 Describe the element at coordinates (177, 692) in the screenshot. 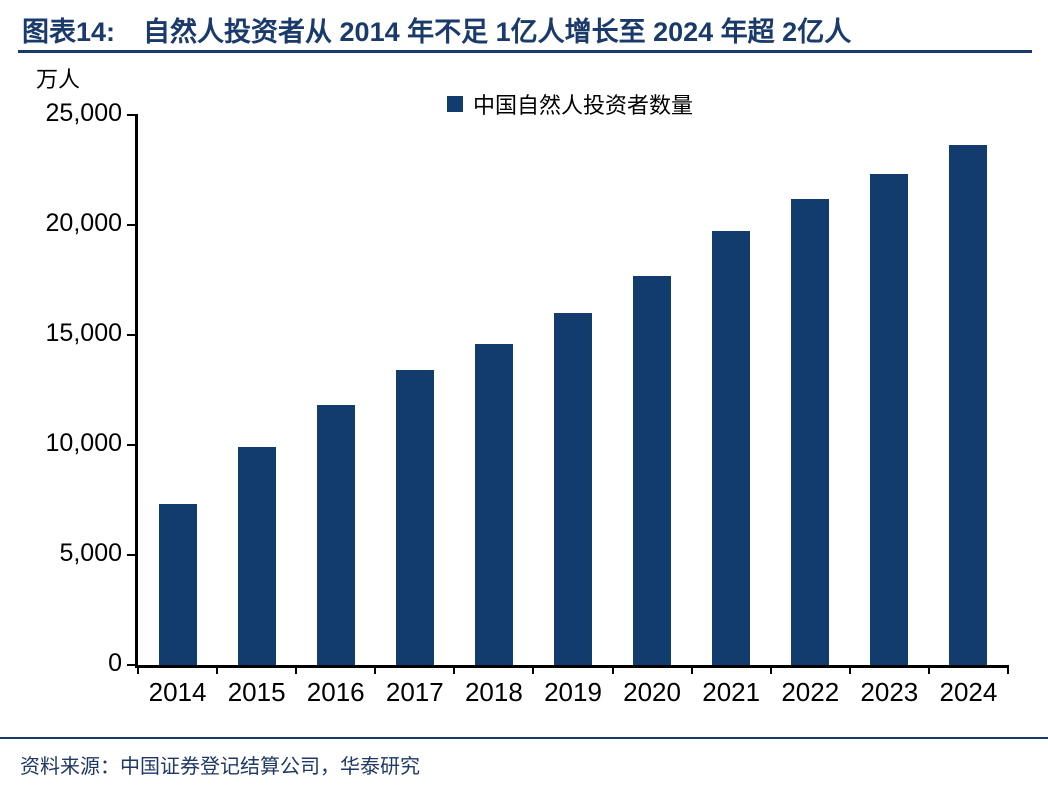

I see `x-tick-label: 2014` at that location.